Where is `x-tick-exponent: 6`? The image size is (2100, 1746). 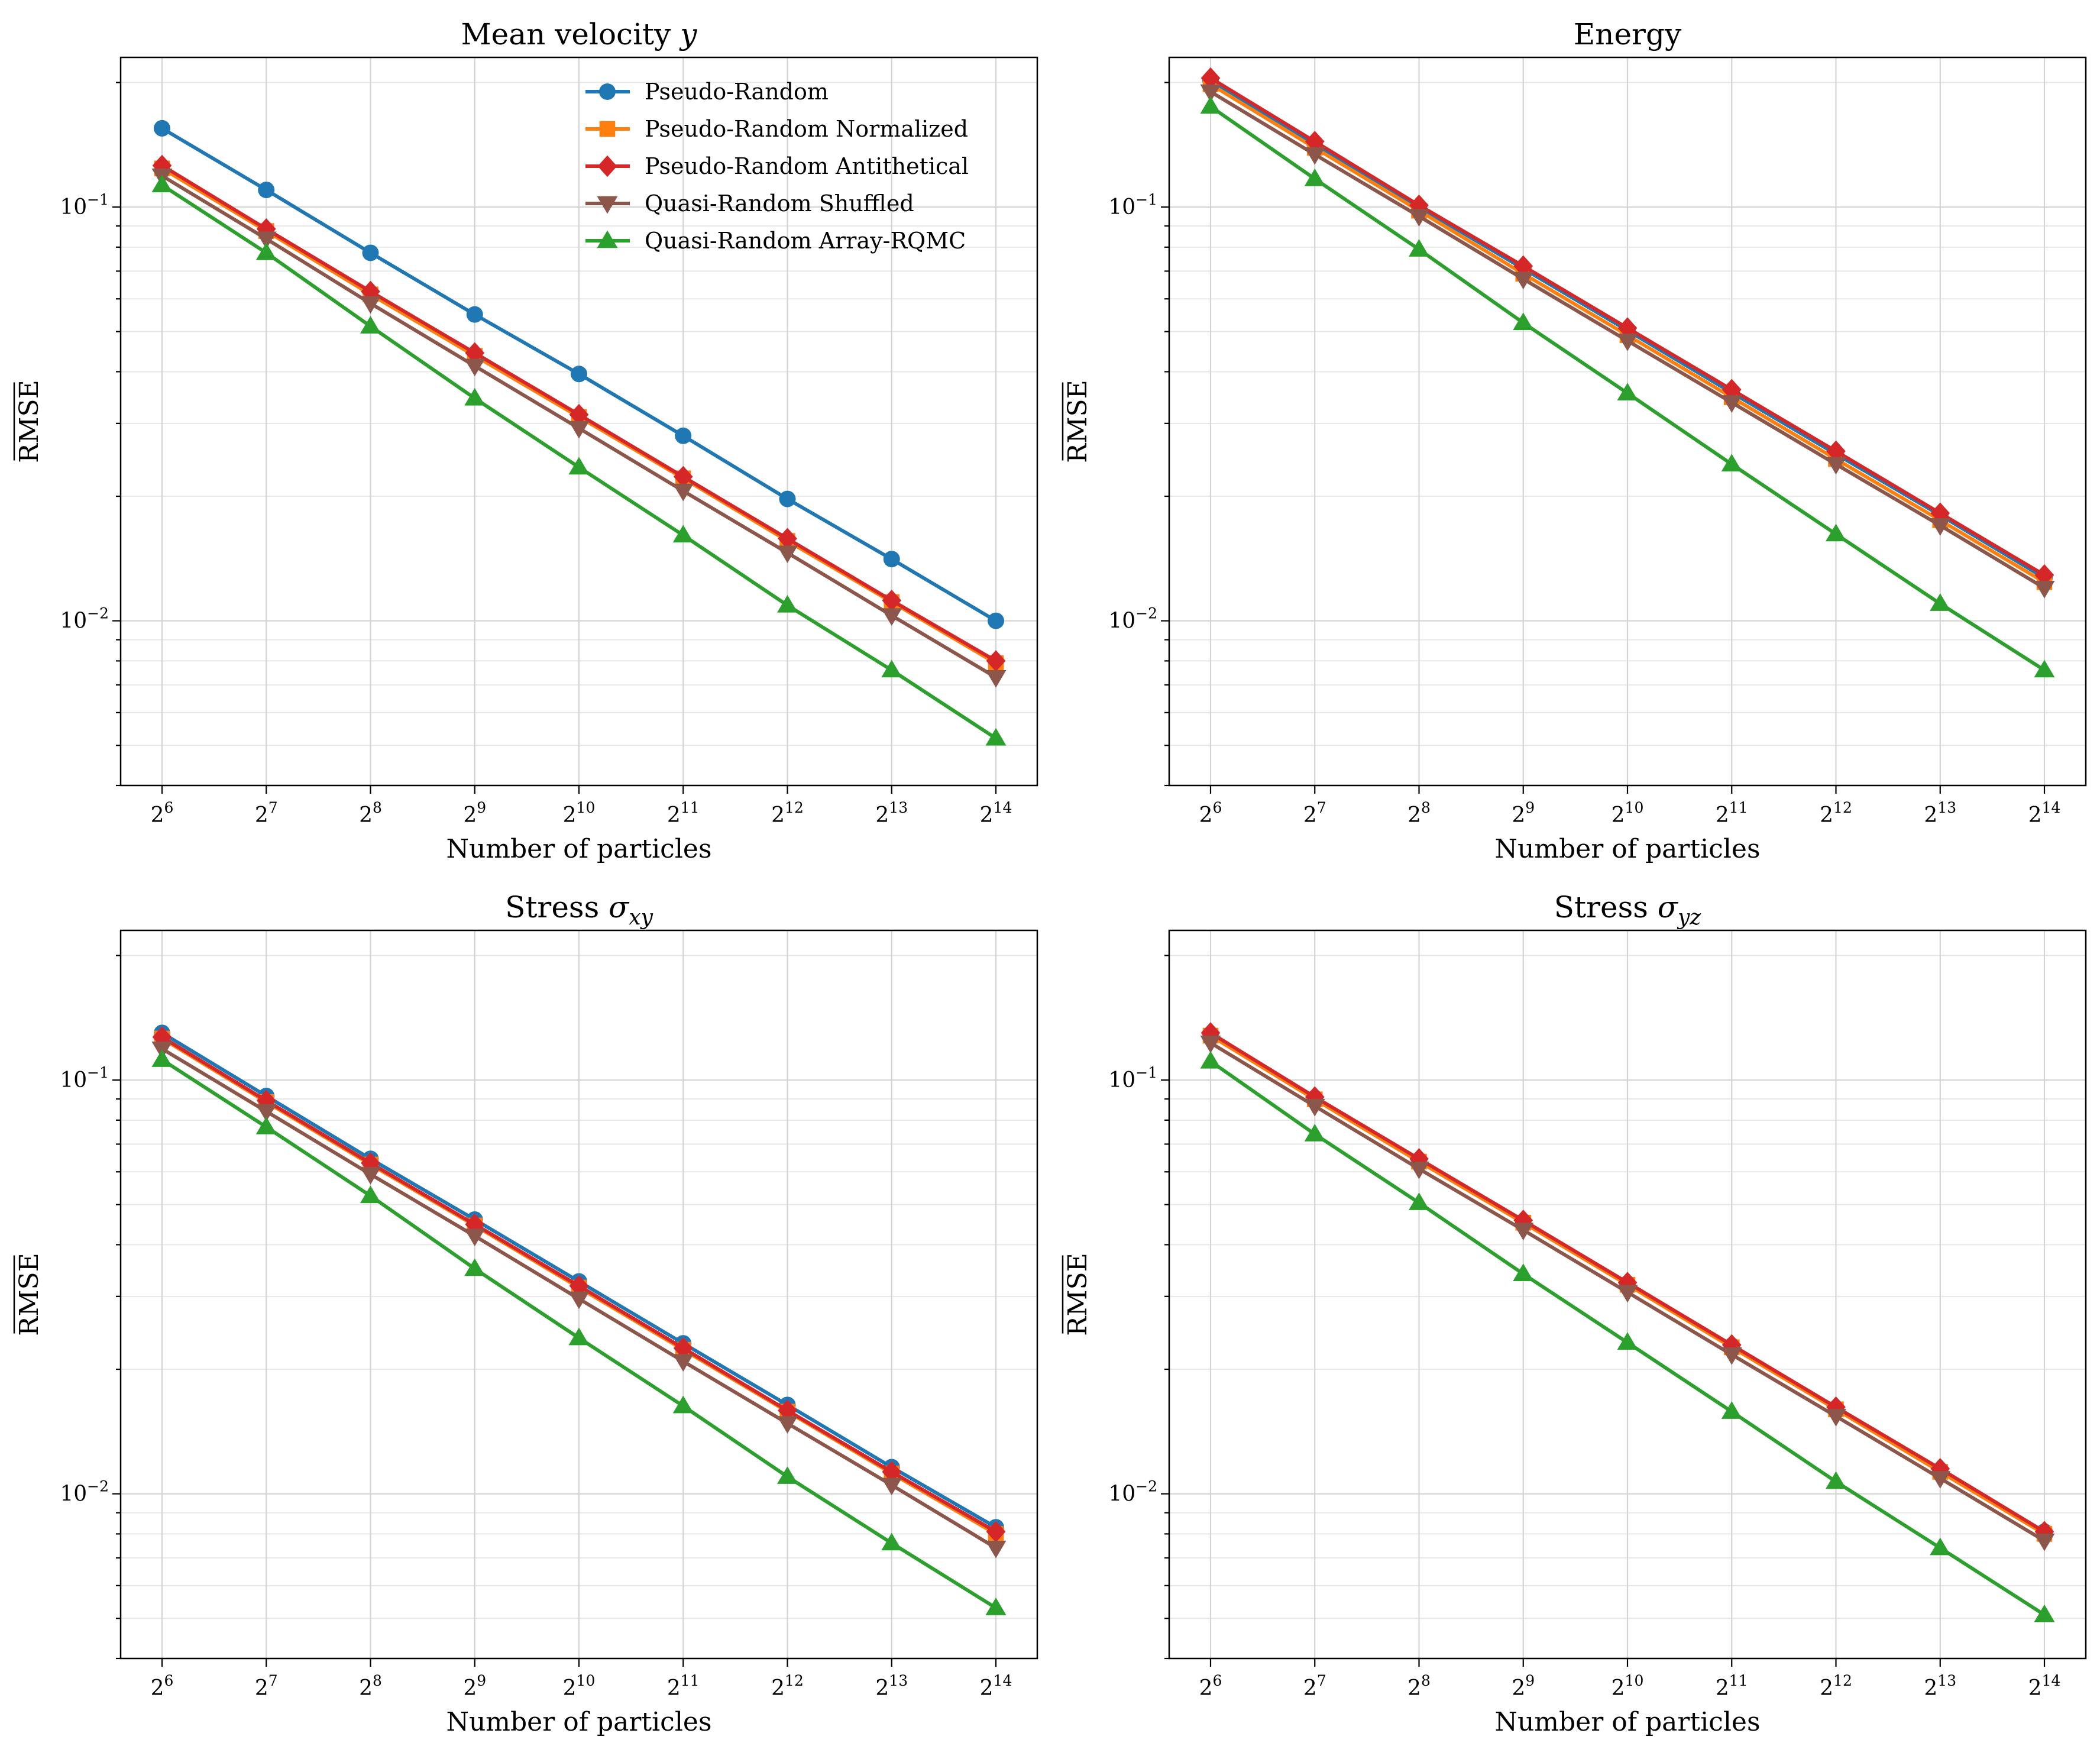 x-tick-exponent: 6 is located at coordinates (169, 807).